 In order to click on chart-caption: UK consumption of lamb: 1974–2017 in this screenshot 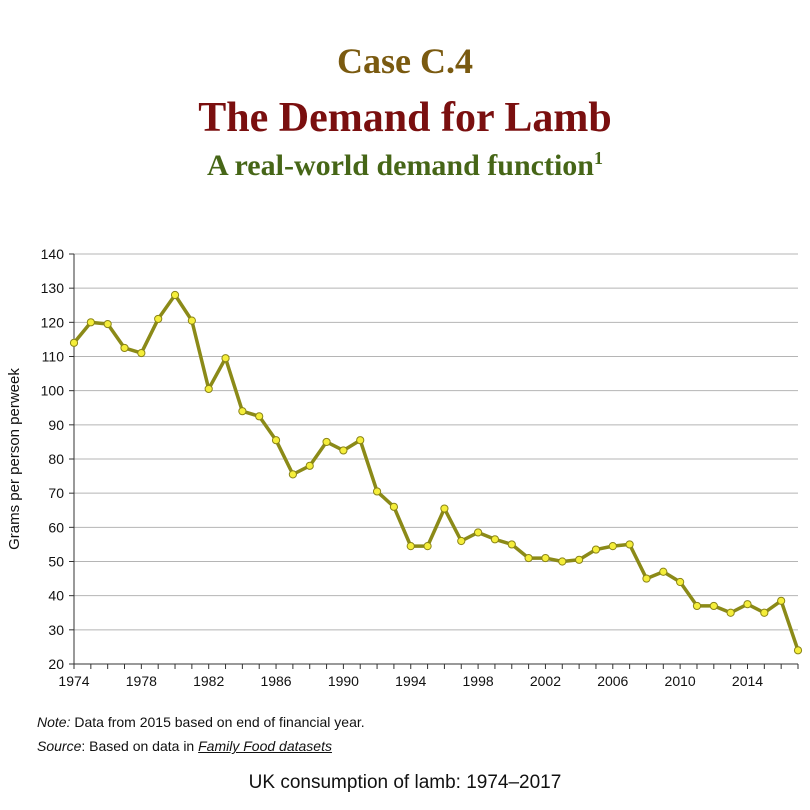, I will do `click(405, 782)`.